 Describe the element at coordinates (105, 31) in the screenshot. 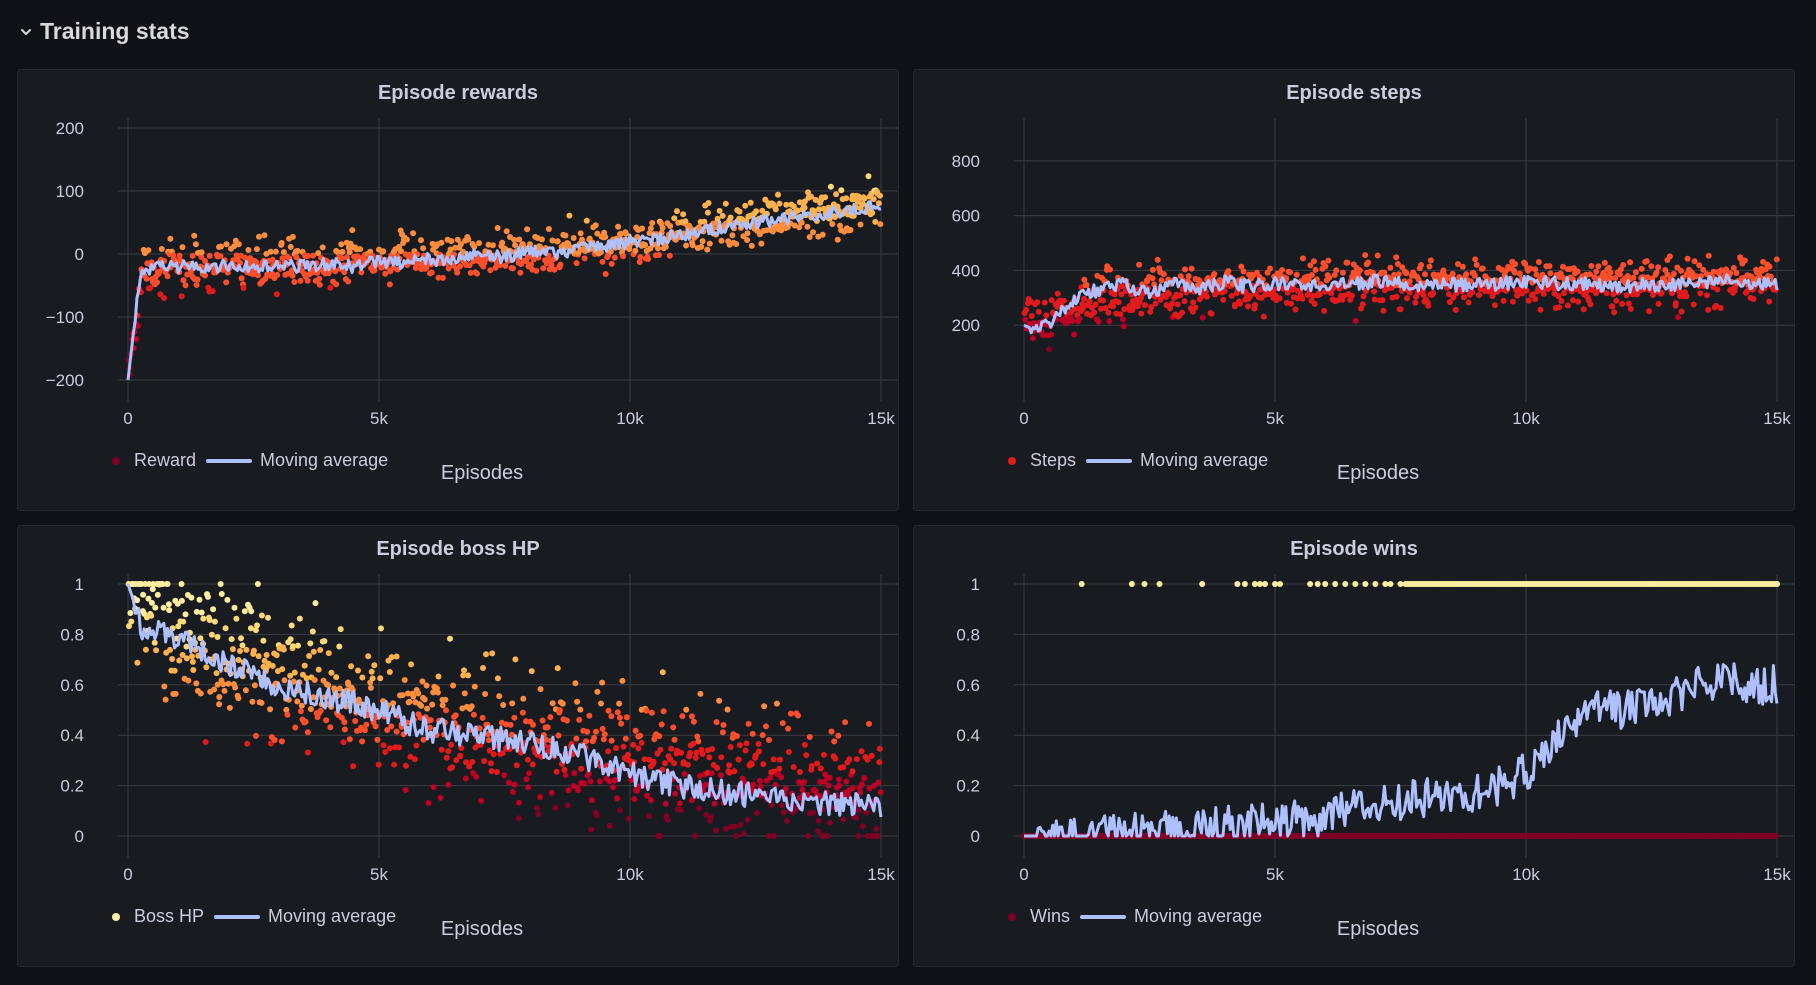

I see `section-header: Training stats` at that location.